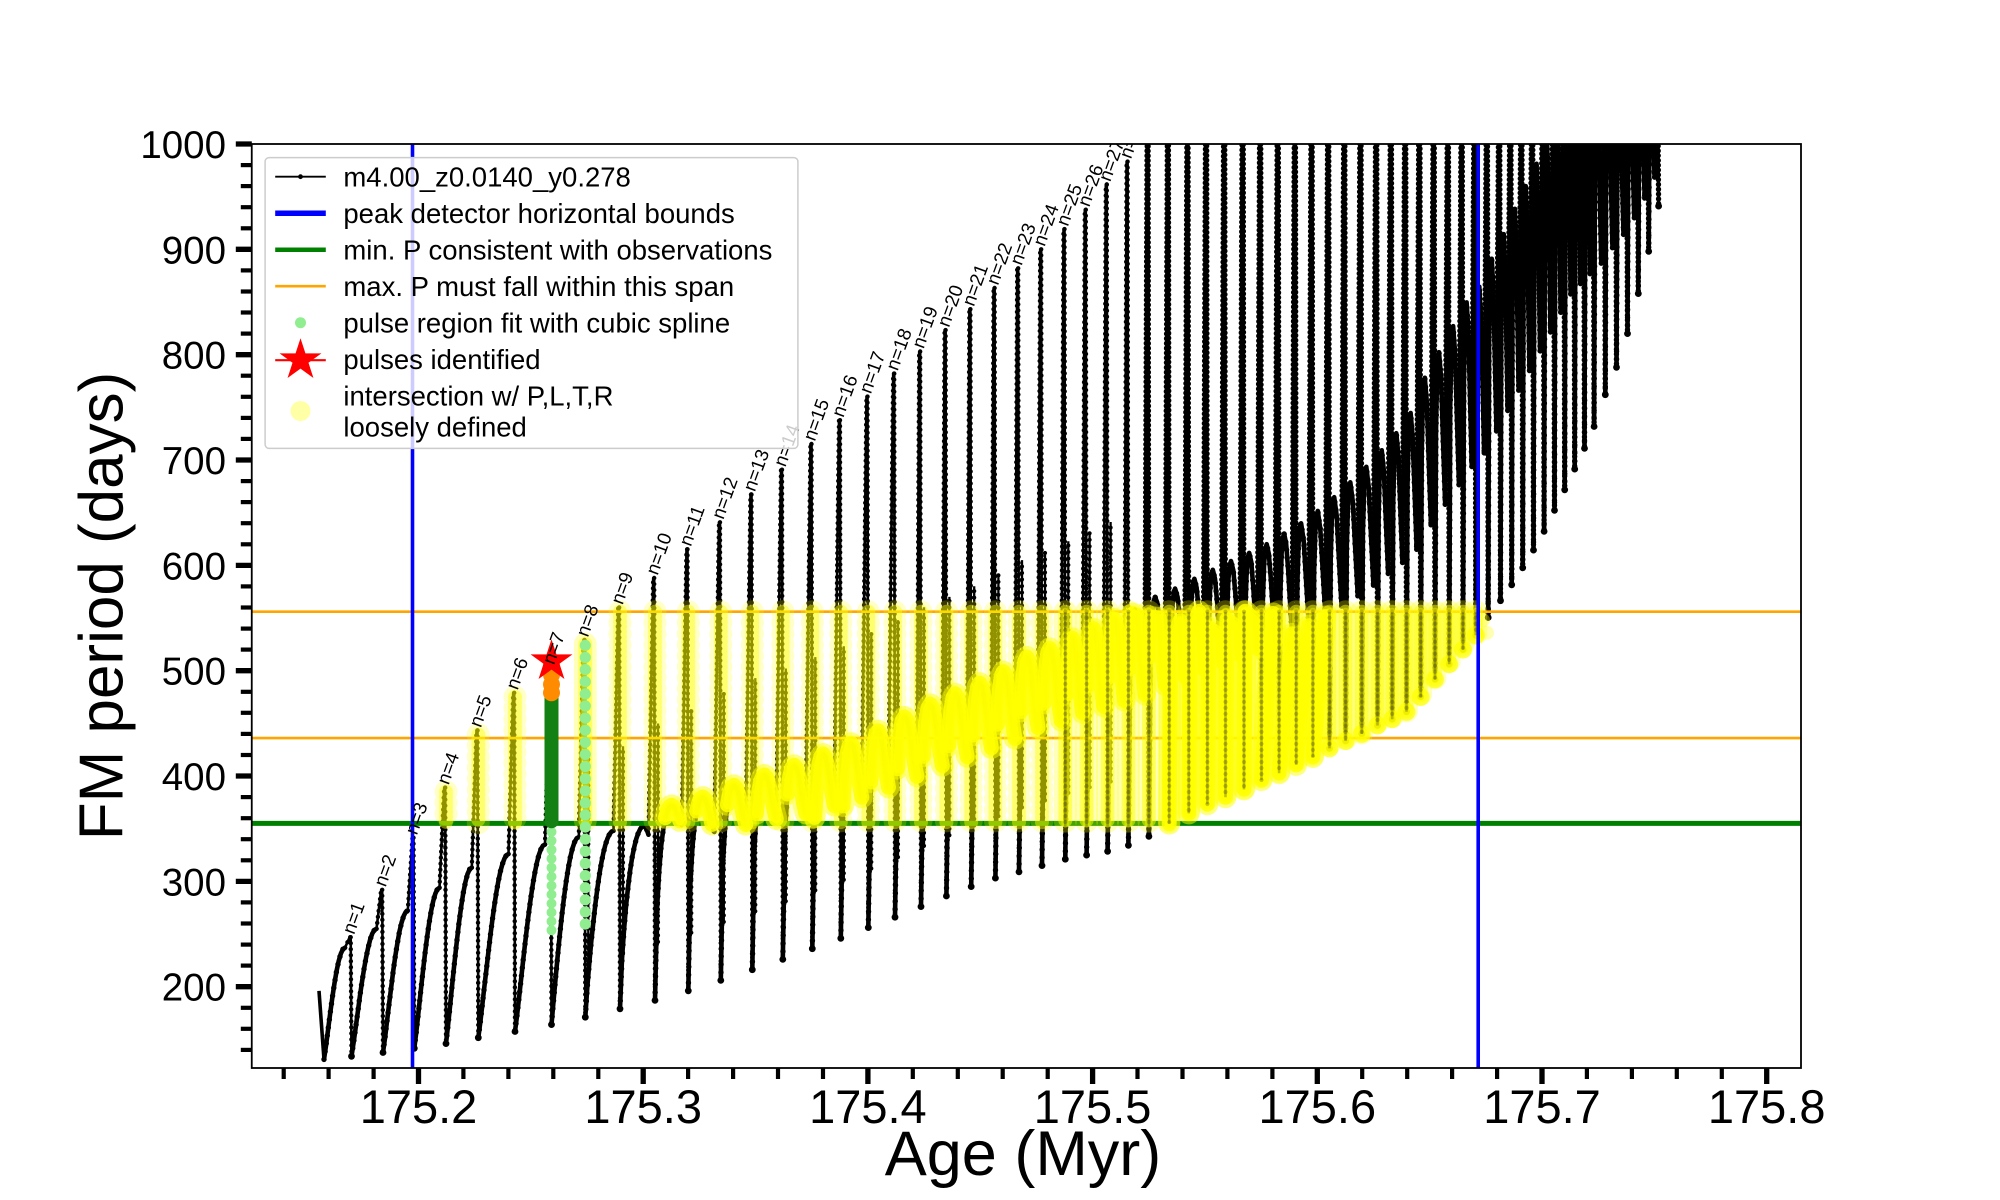  I want to click on svg-text: 175.6, so click(1317, 1106).